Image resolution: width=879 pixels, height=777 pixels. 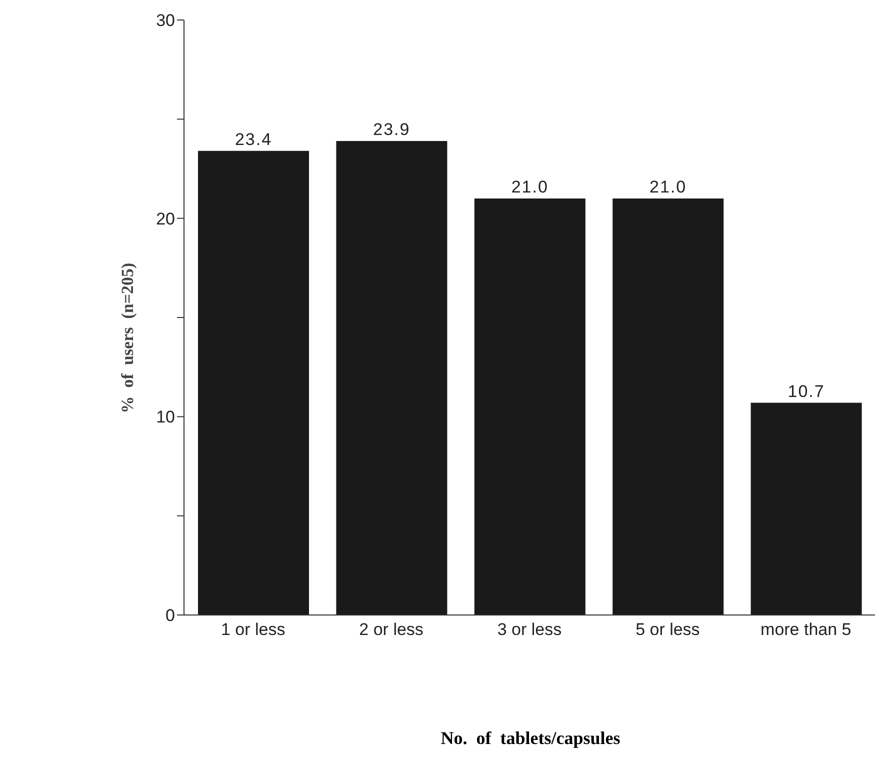 I want to click on x-tick-label: 5 or less, so click(x=668, y=630).